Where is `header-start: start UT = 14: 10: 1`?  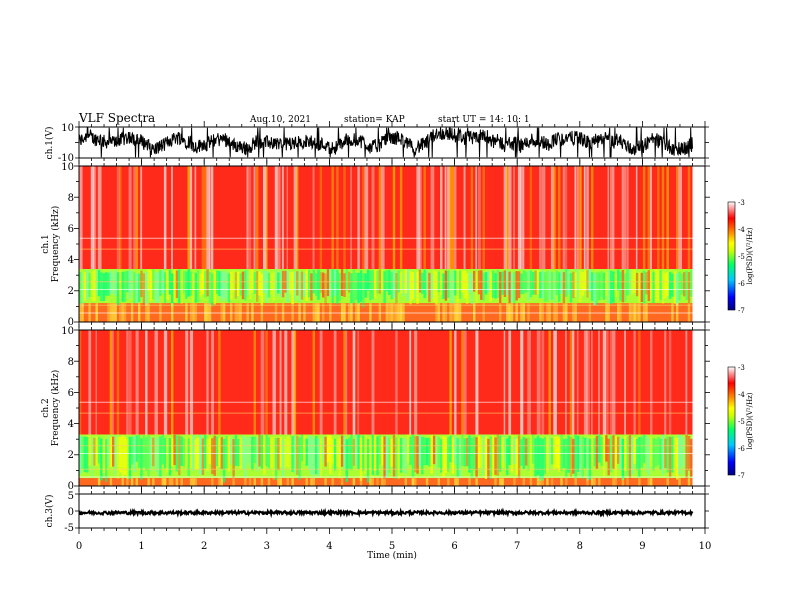 header-start: start UT = 14: 10: 1 is located at coordinates (484, 120).